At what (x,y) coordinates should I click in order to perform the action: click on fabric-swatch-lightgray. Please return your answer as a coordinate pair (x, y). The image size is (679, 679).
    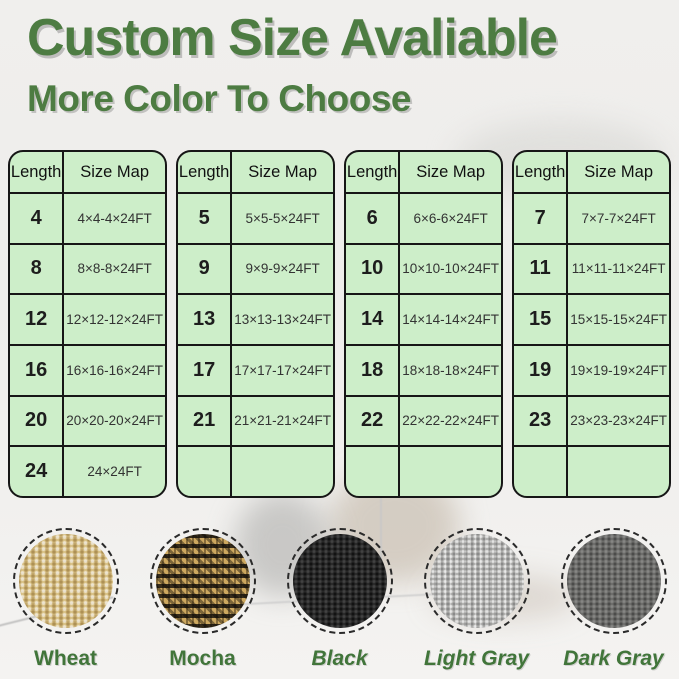
    Looking at the image, I should click on (476, 581).